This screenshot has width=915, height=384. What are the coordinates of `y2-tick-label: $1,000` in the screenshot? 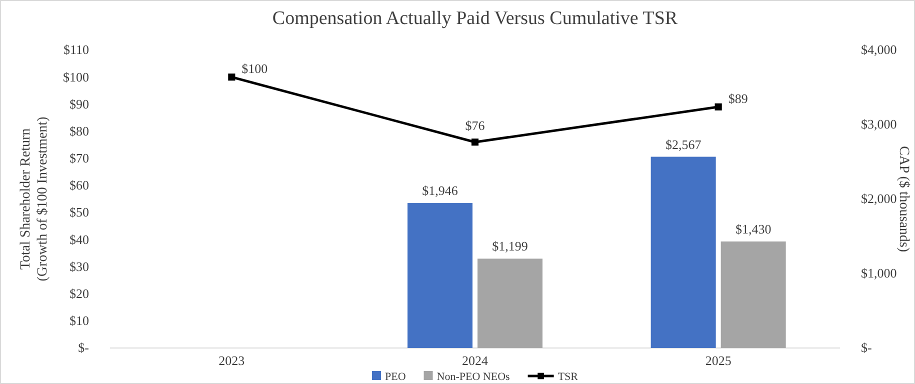 It's located at (879, 273).